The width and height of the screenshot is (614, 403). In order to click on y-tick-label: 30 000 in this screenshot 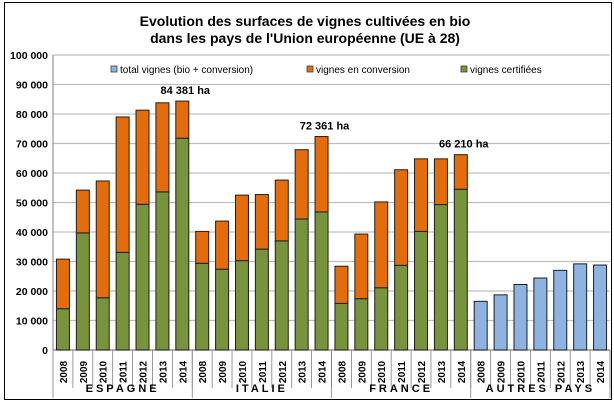, I will do `click(32, 263)`.